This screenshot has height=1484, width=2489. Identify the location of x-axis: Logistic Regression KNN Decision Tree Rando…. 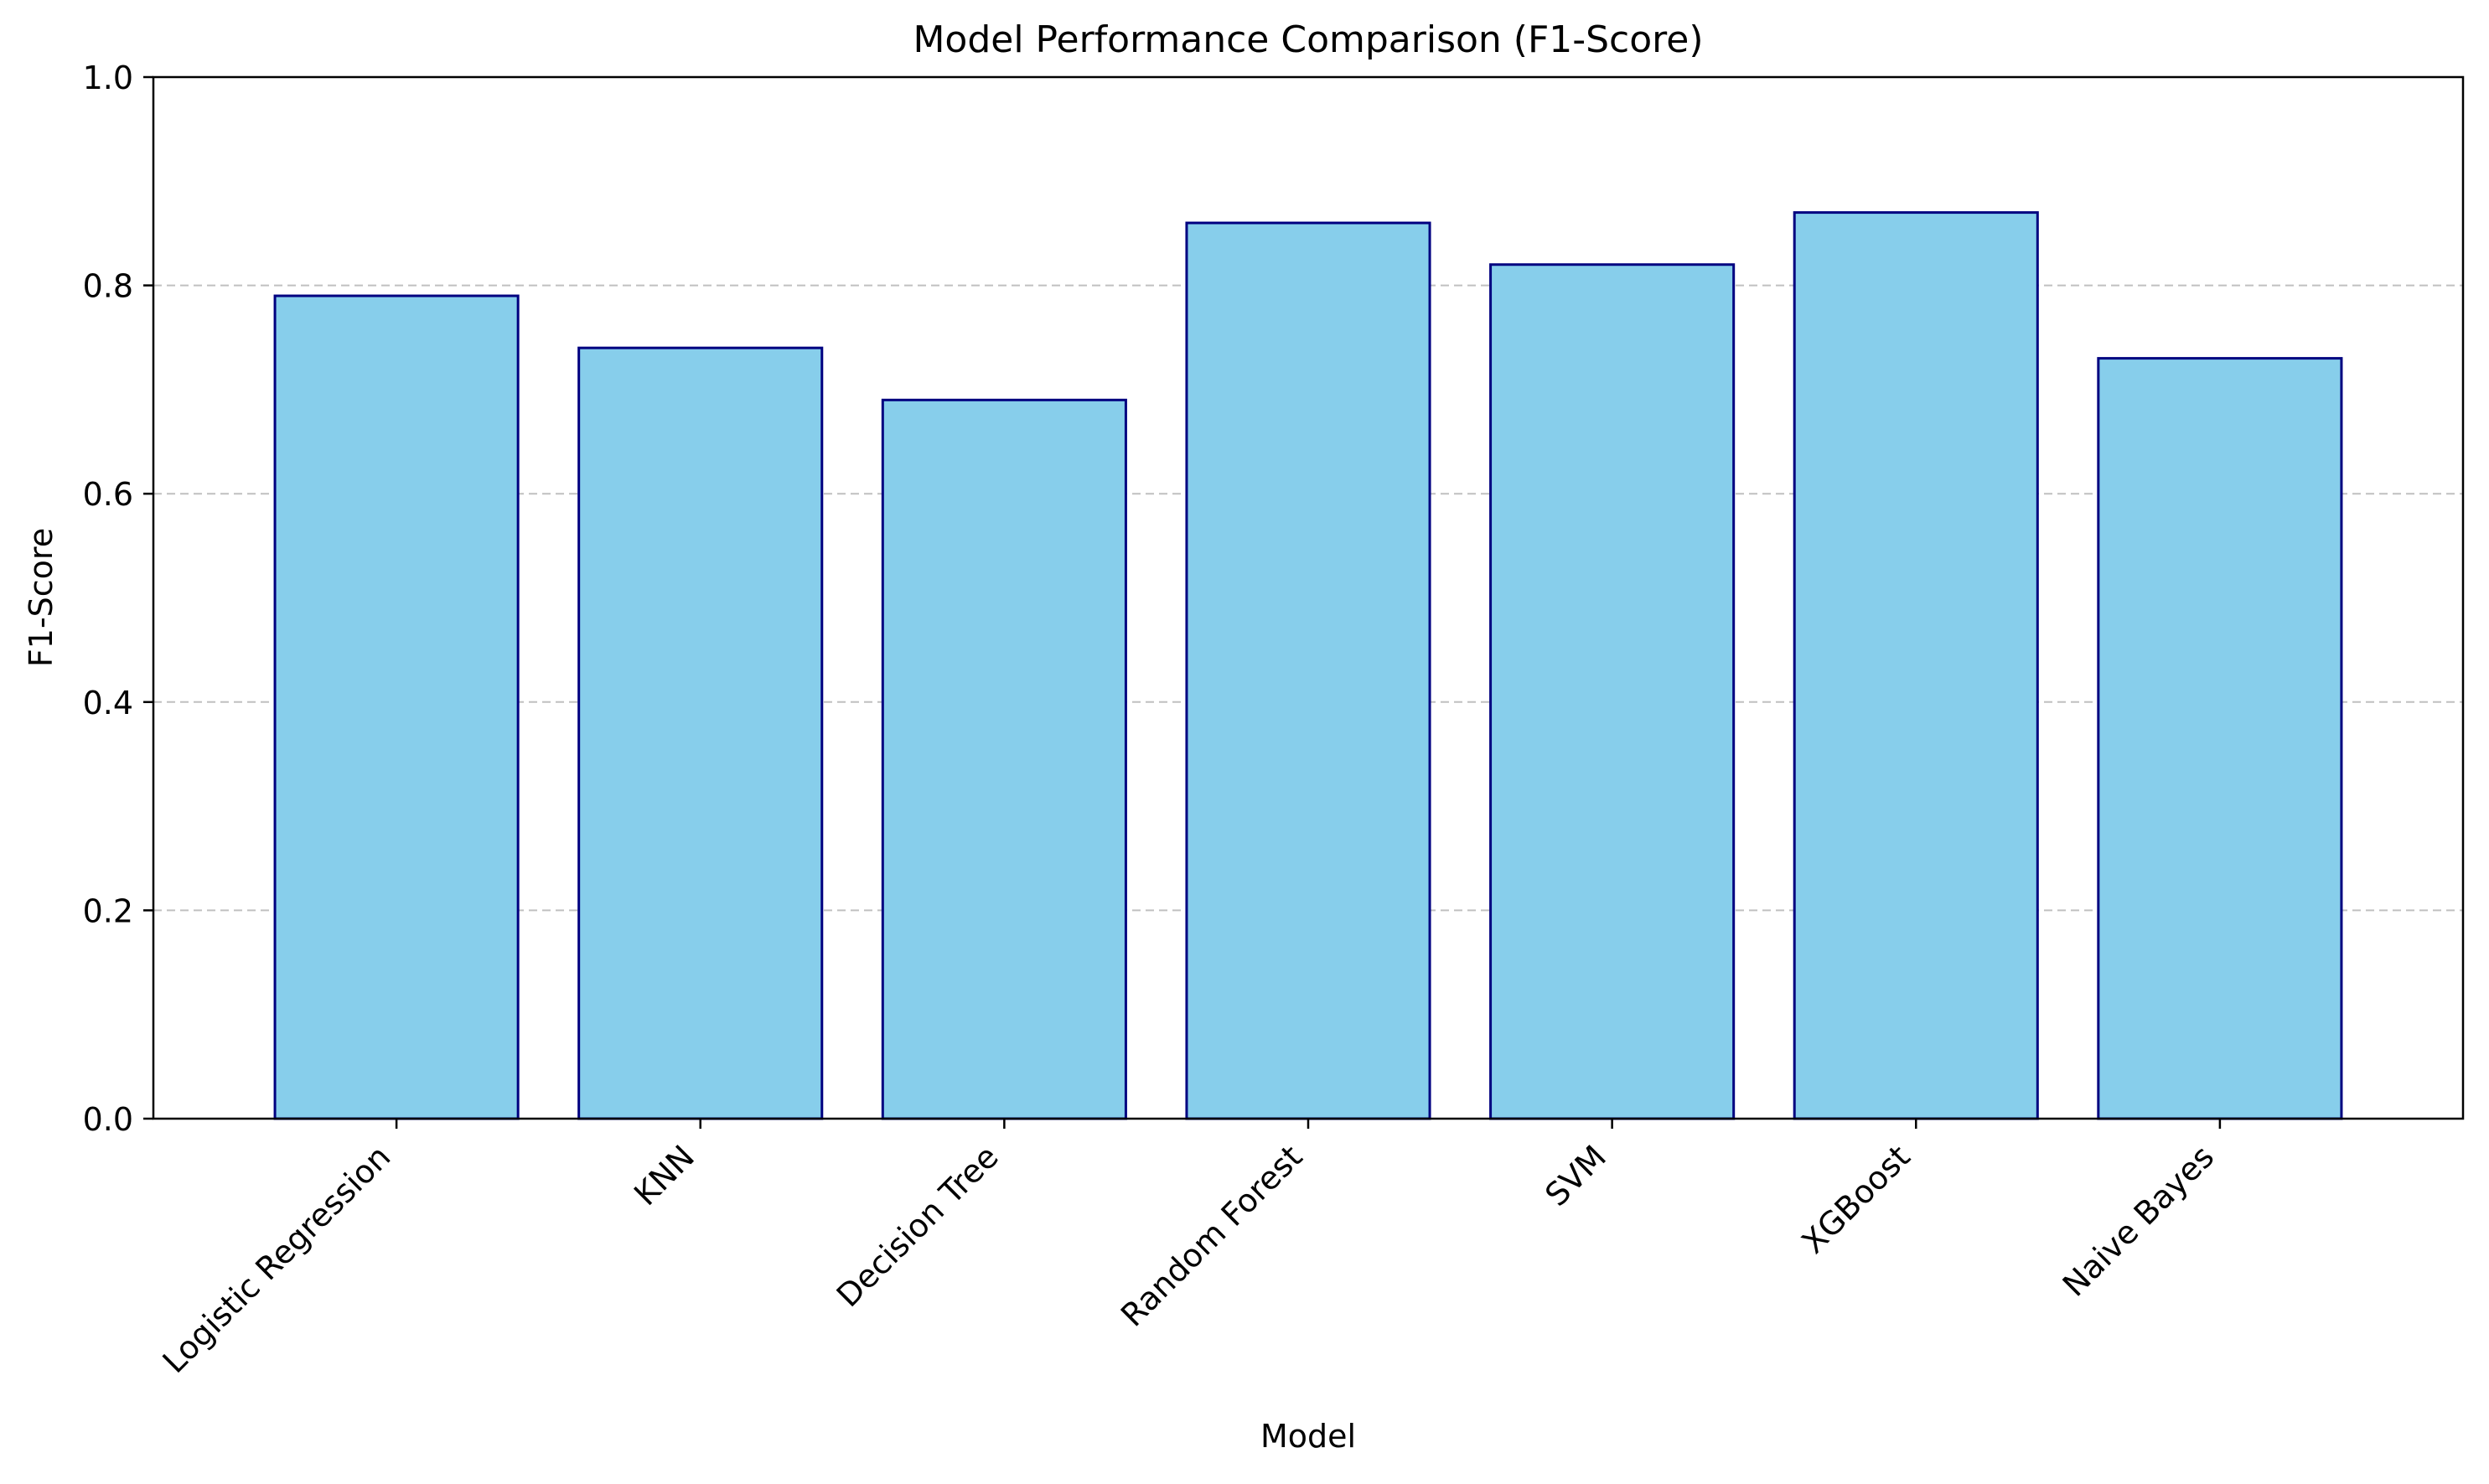
(1188, 1249).